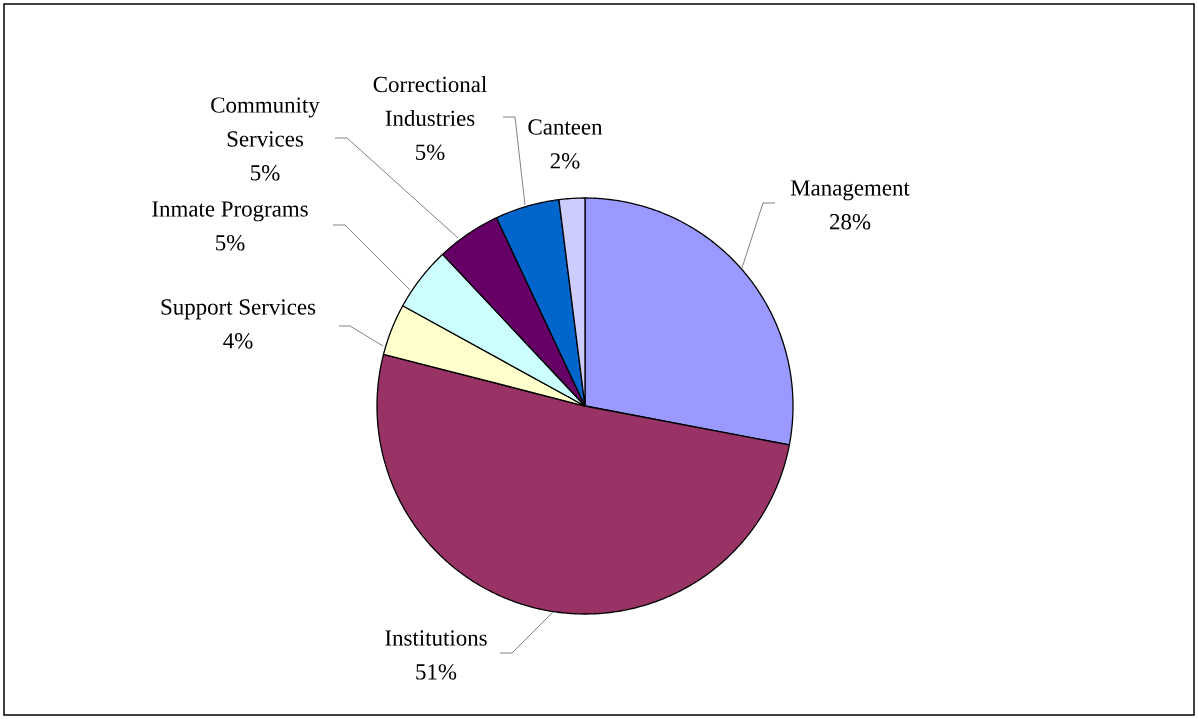  Describe the element at coordinates (230, 211) in the screenshot. I see `slice-label: Inmate Programs` at that location.